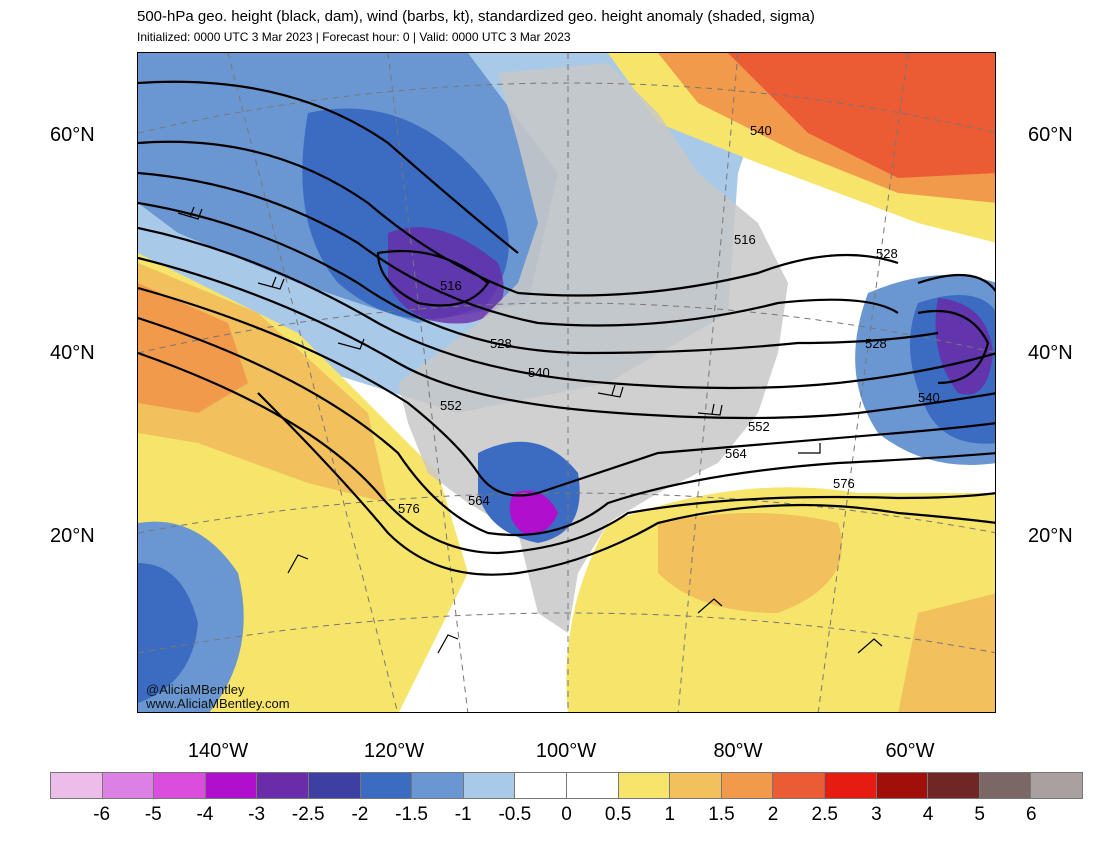 The image size is (1120, 843). I want to click on colorbar-tick-label: 3, so click(876, 814).